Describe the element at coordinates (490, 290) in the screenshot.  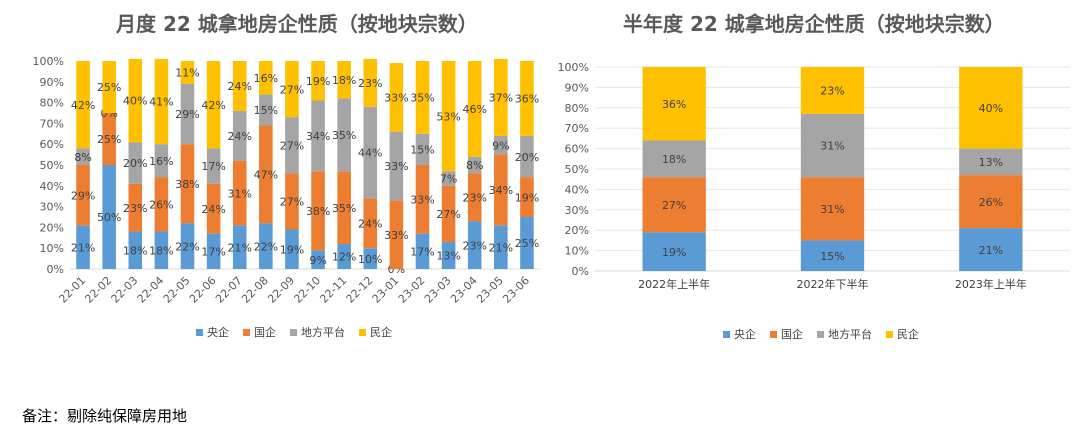
I see `x-tick-label: 23-05` at that location.